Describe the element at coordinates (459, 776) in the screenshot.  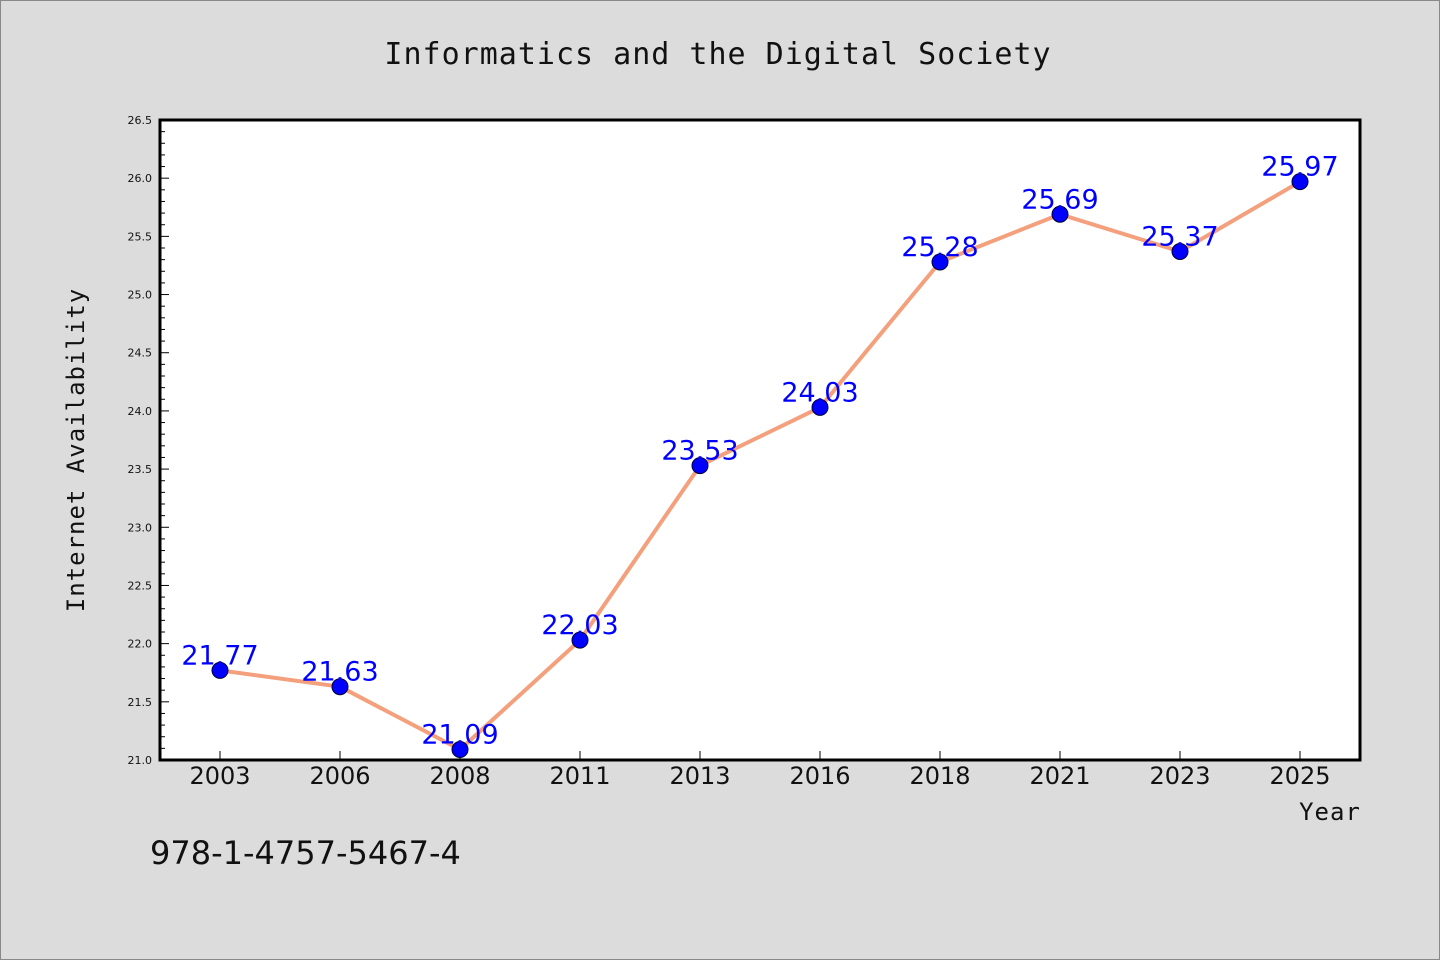
I see `x-tick-label: 2008` at that location.